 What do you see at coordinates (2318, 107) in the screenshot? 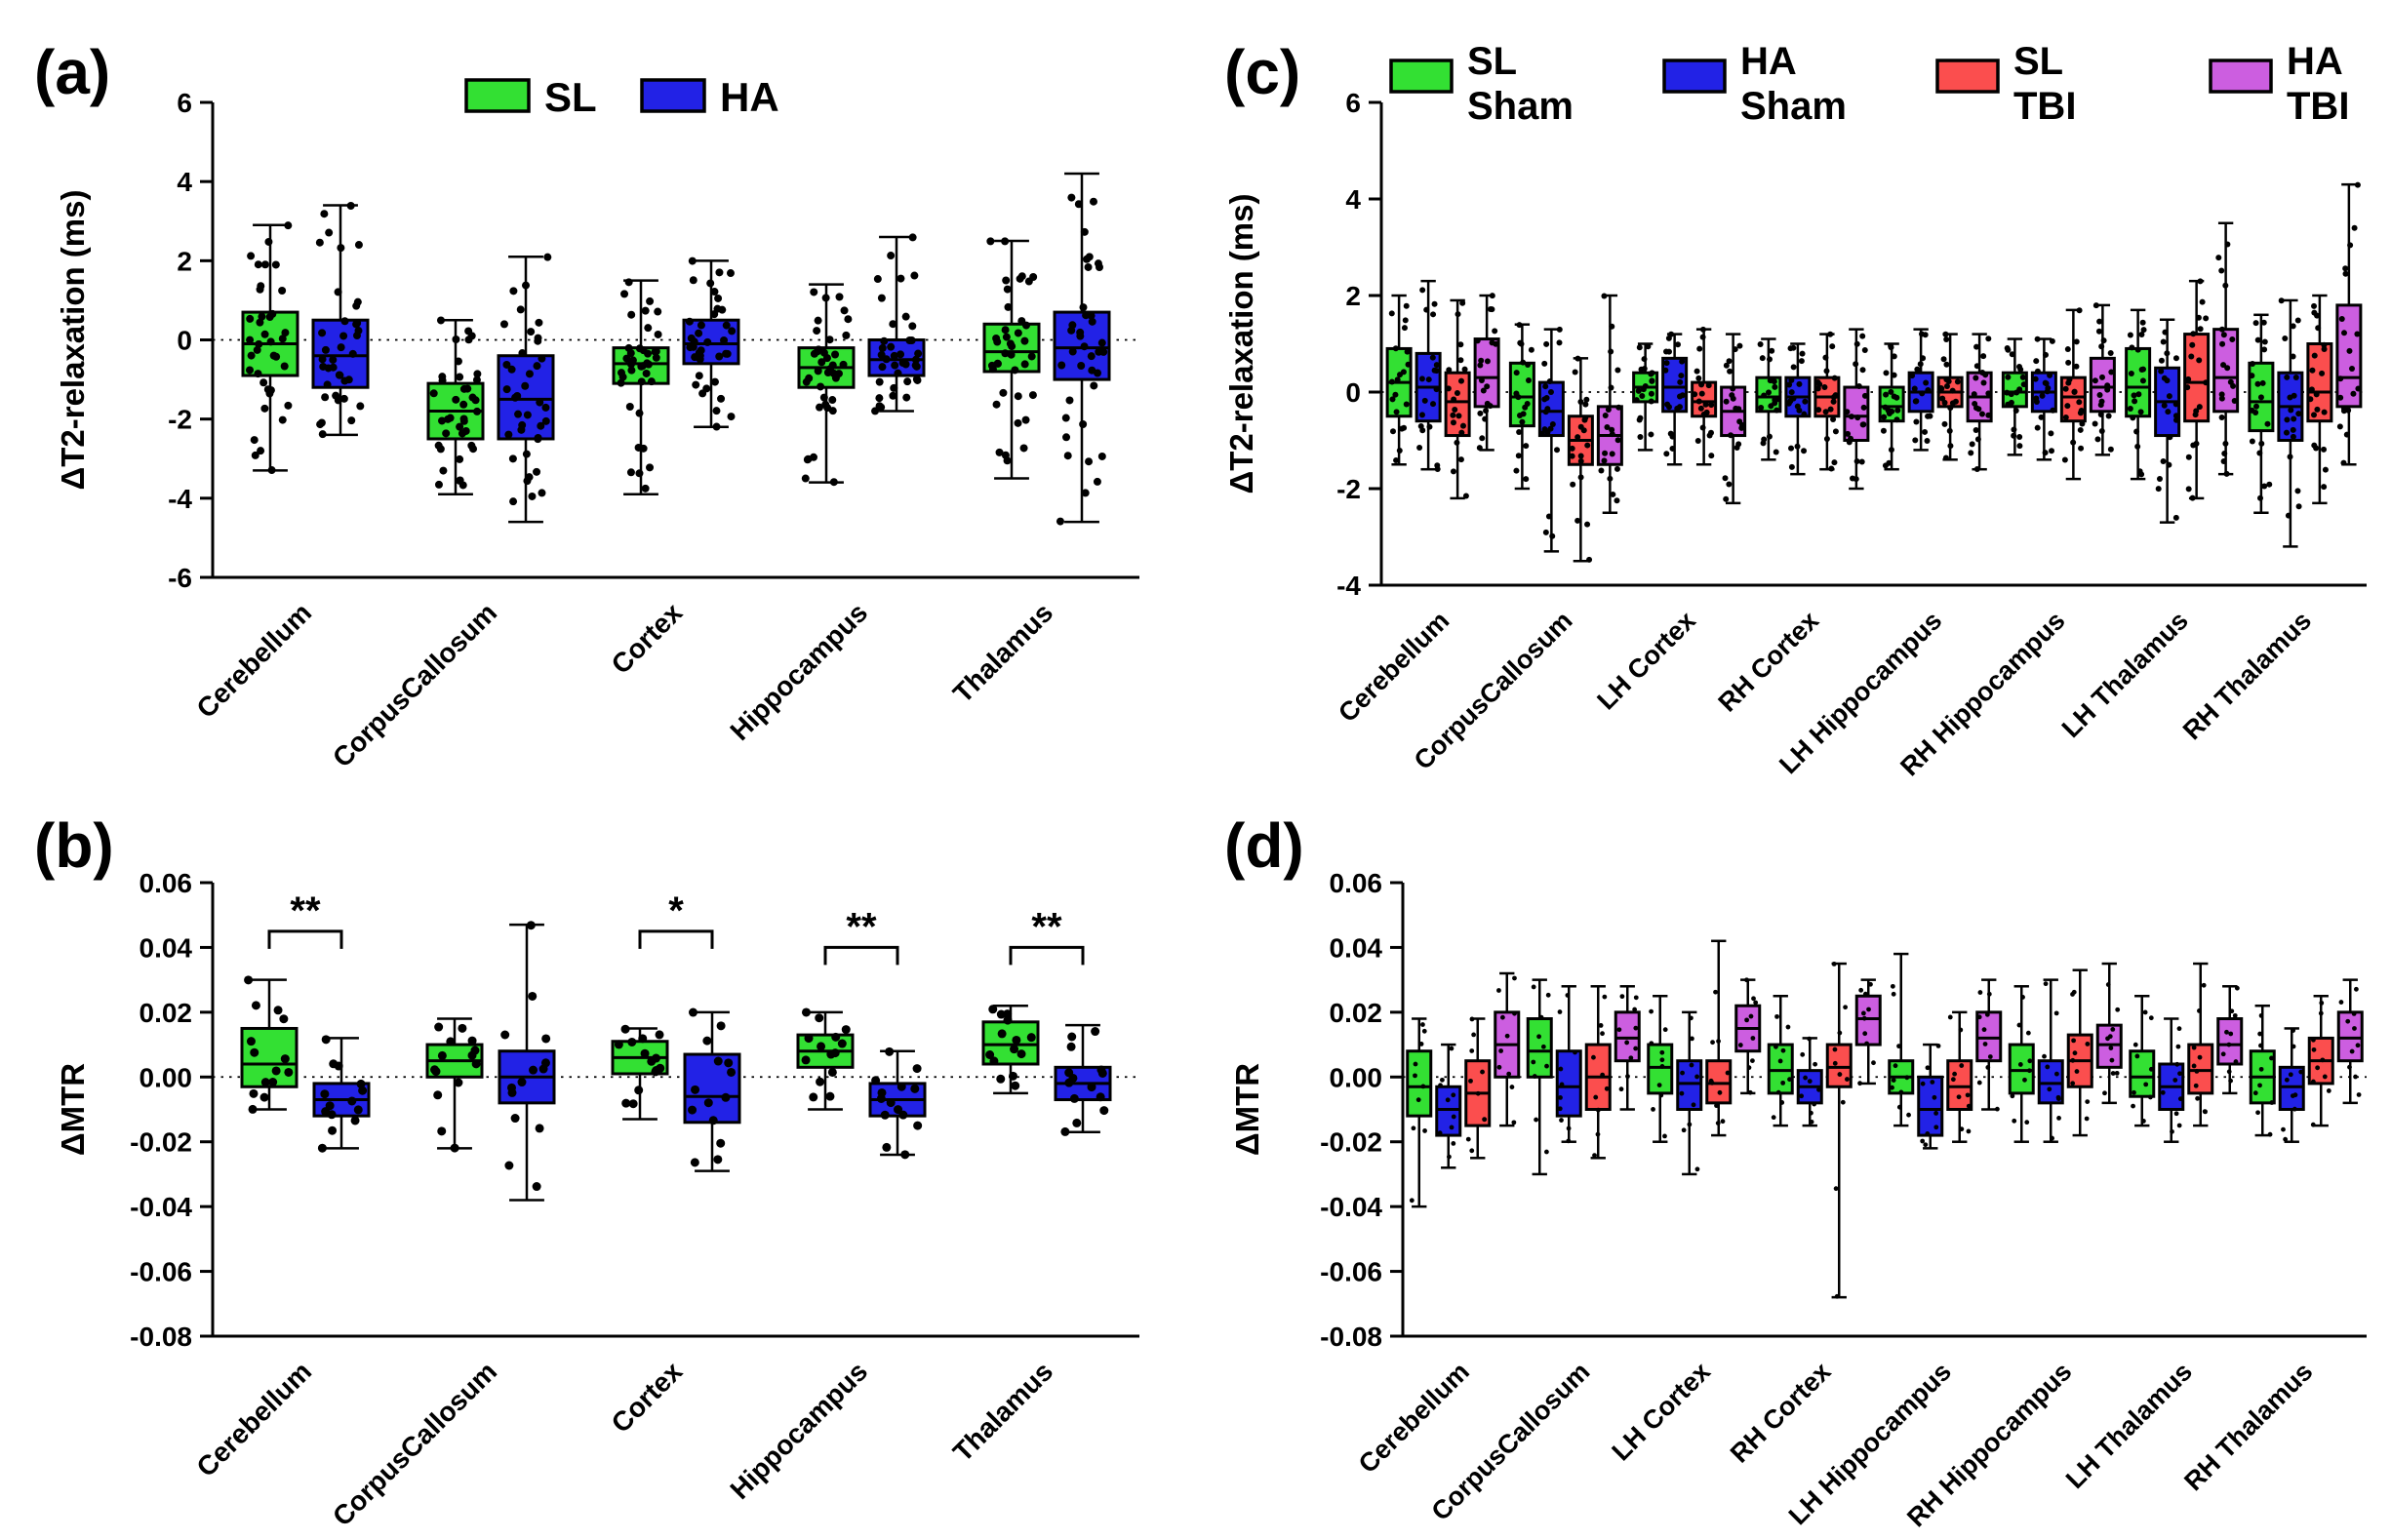
I see `legend-label: TBI` at bounding box center [2318, 107].